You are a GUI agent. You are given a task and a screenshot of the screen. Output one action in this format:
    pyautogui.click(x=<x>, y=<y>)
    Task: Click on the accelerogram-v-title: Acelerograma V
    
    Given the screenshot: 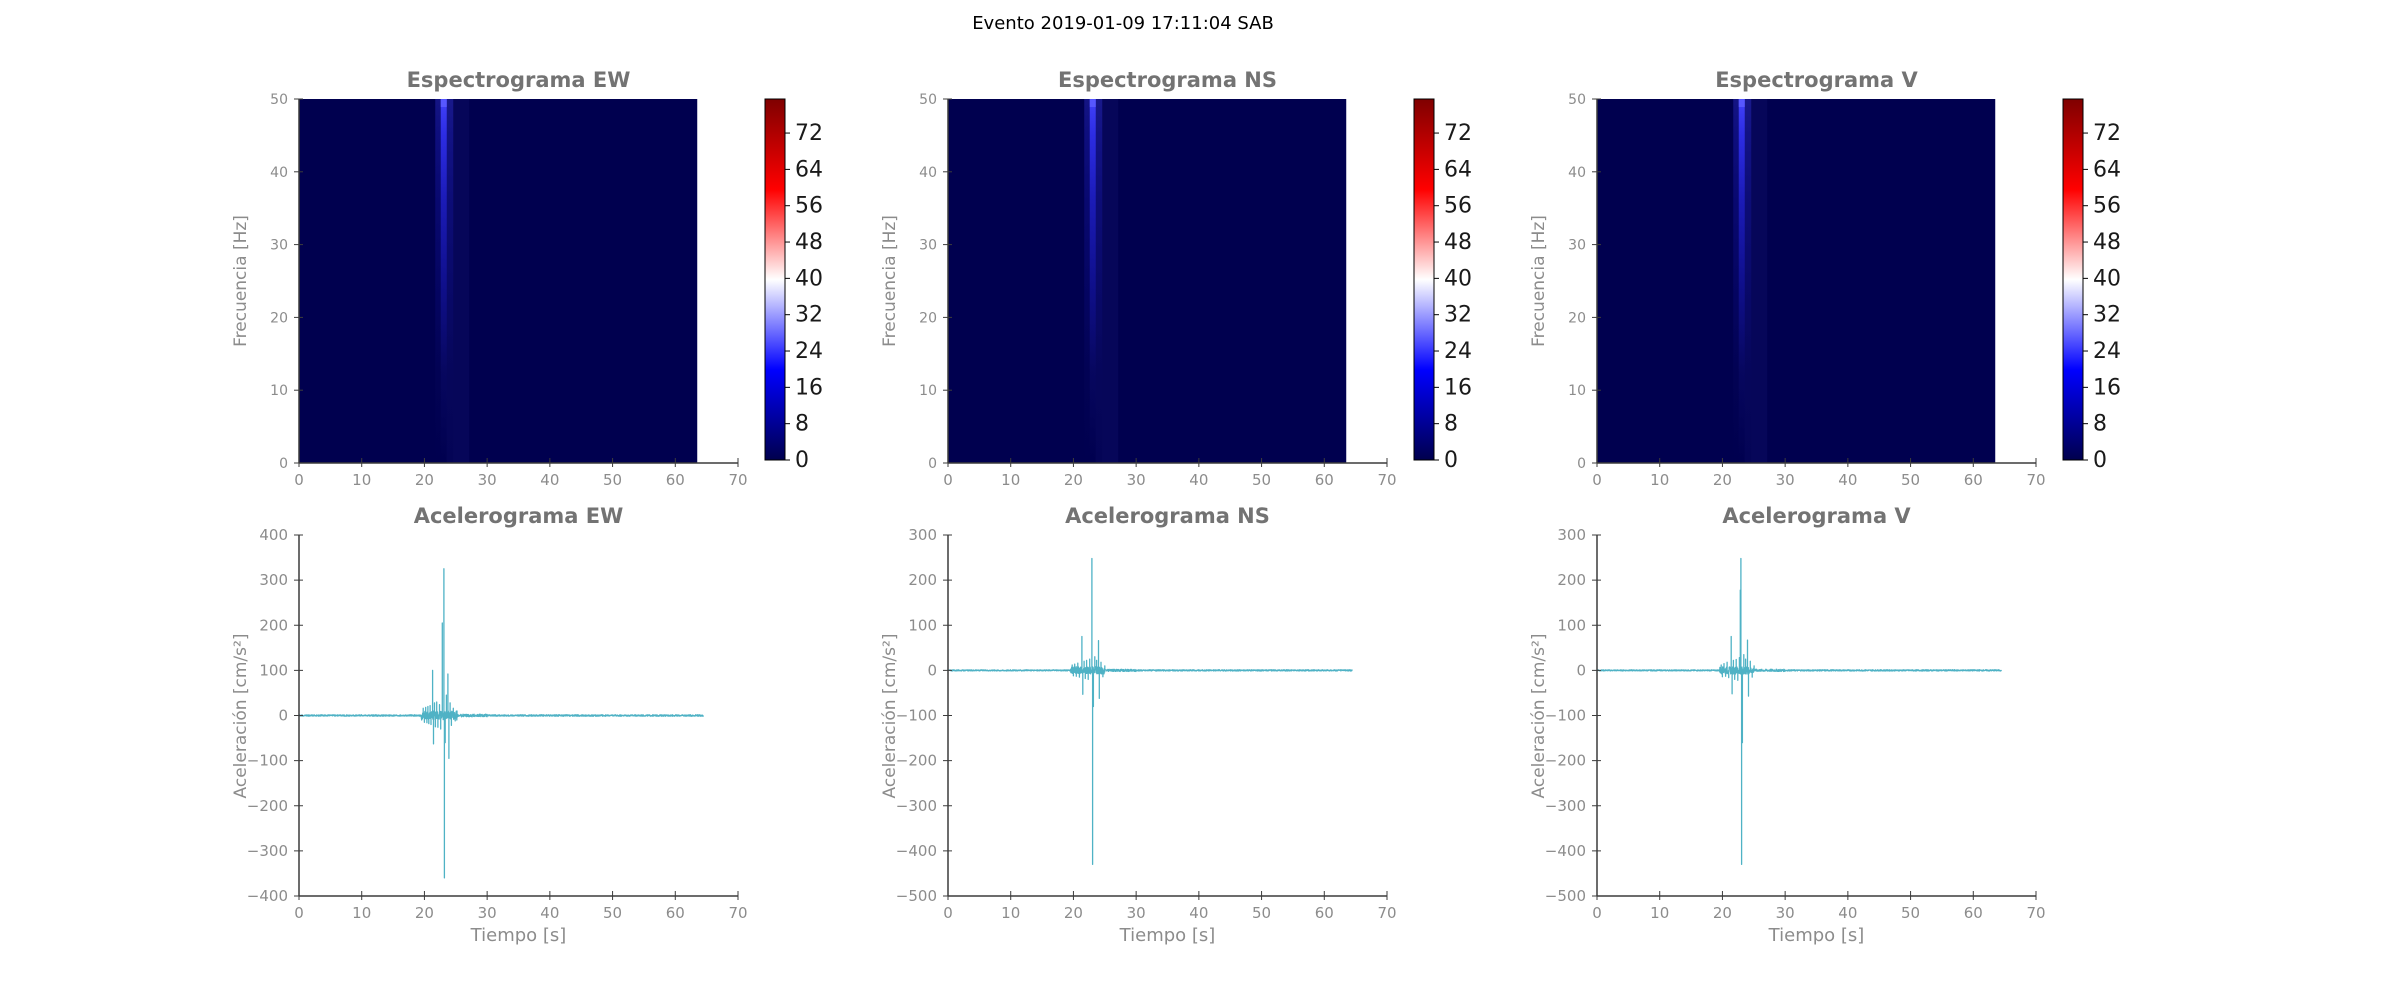 What is the action you would take?
    pyautogui.click(x=1816, y=516)
    